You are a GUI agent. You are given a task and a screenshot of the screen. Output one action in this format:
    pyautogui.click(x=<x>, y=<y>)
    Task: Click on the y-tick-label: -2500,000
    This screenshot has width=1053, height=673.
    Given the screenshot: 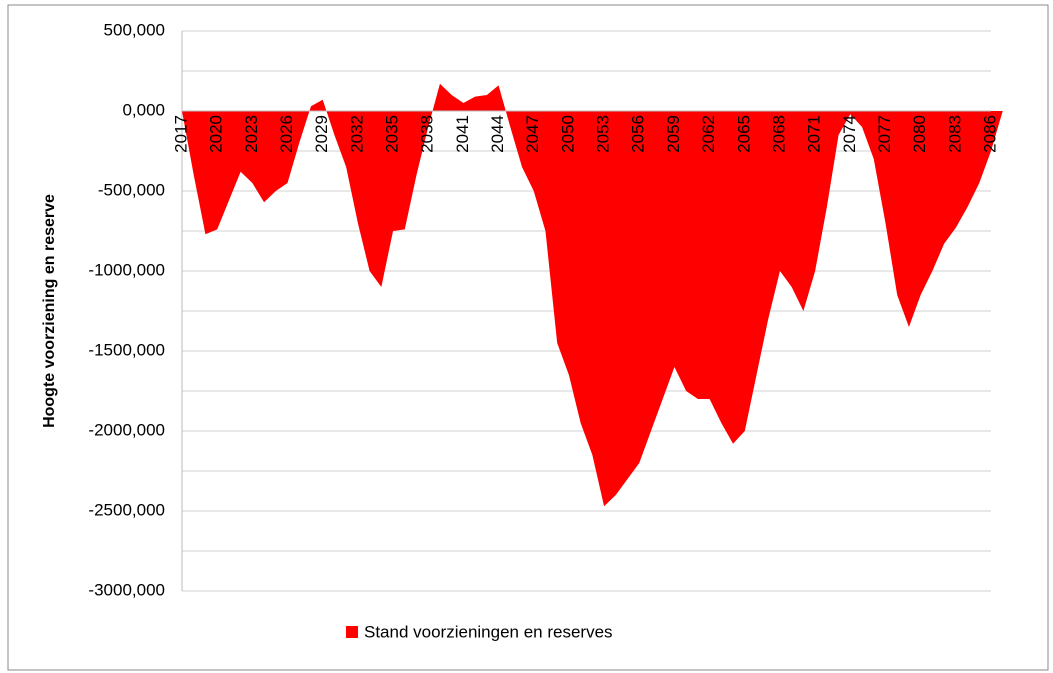 What is the action you would take?
    pyautogui.click(x=126, y=509)
    